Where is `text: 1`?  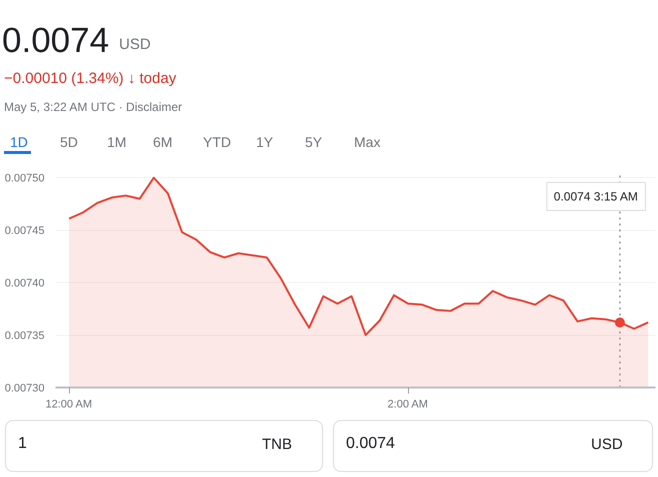
text: 1 is located at coordinates (22, 444).